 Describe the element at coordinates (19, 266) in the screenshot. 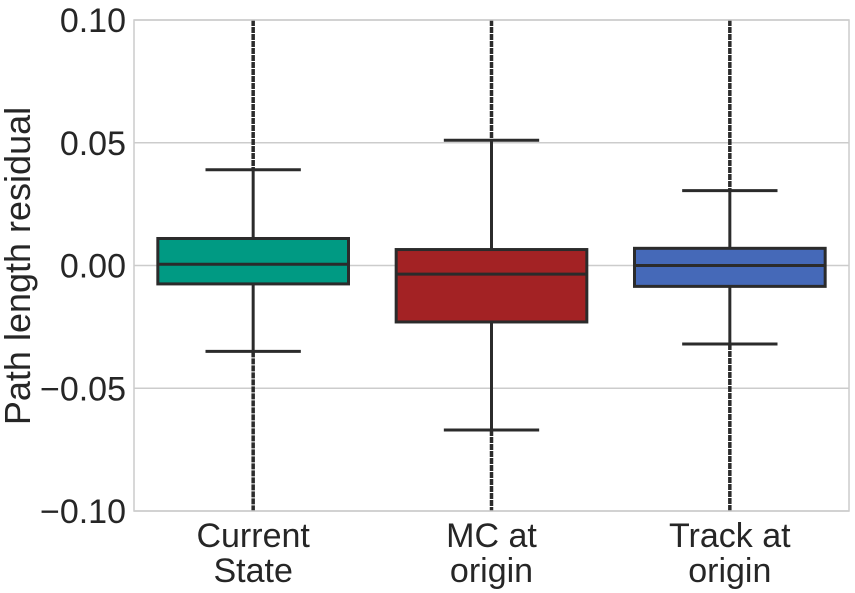

I see `y-axis-title: Path length residual` at that location.